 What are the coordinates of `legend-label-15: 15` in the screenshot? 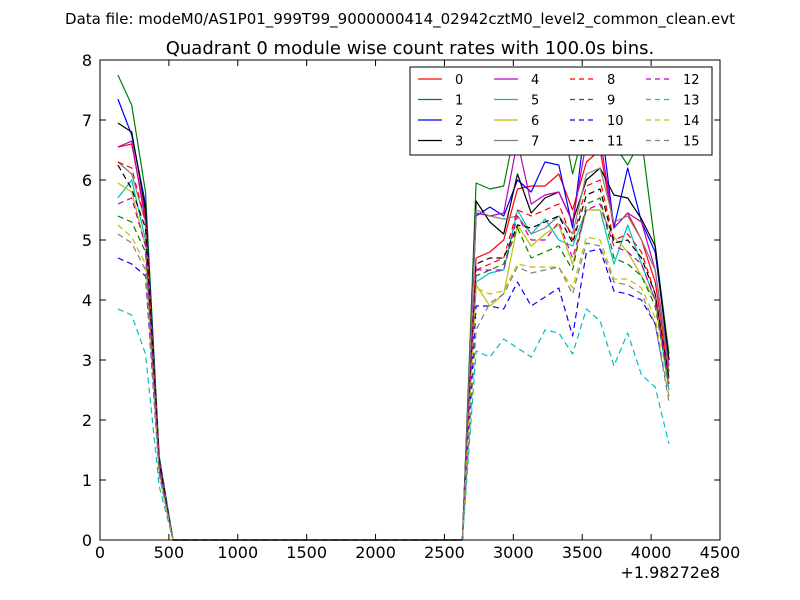 It's located at (691, 142).